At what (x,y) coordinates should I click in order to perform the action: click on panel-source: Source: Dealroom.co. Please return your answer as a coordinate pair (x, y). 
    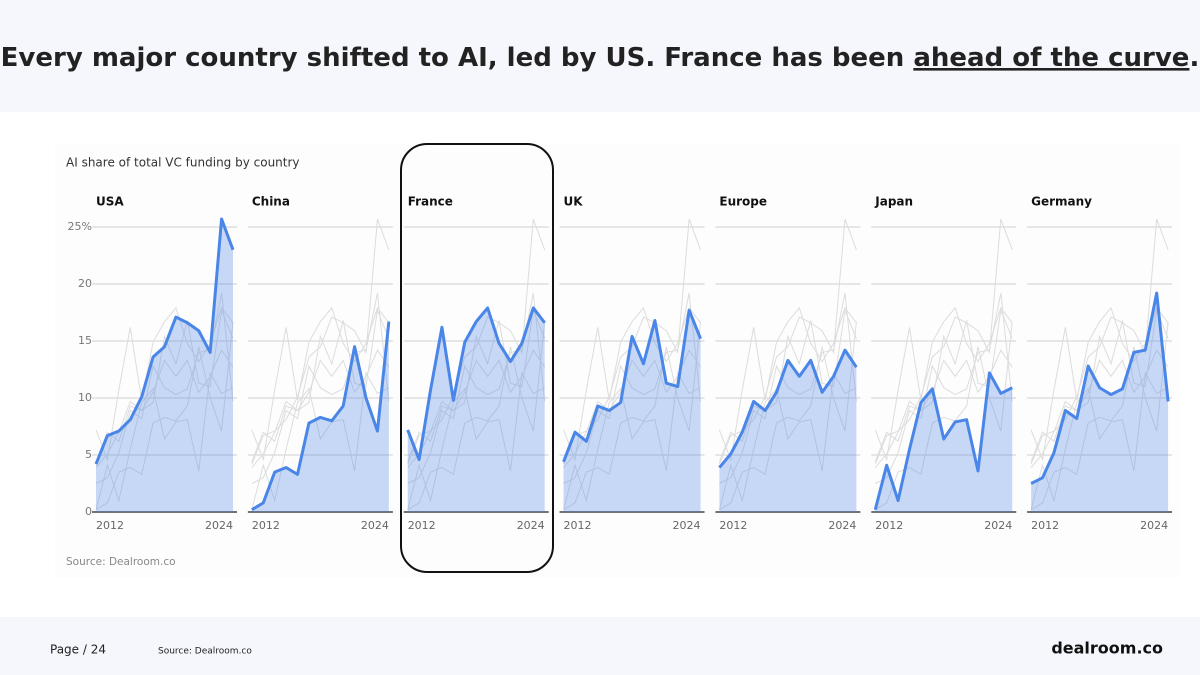
    Looking at the image, I should click on (121, 562).